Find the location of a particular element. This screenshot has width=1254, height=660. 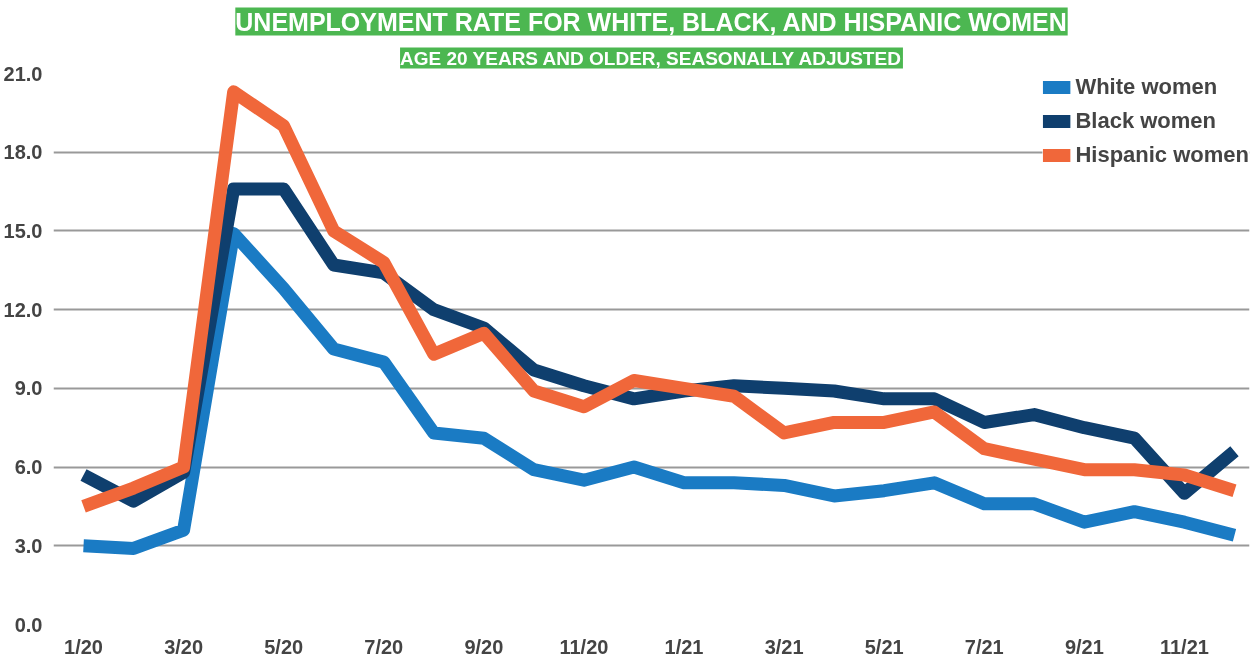

chart-subtitle: AGE 20 YEARS AND OLDER, SEASONALLY ADJUSTED is located at coordinates (650, 58).